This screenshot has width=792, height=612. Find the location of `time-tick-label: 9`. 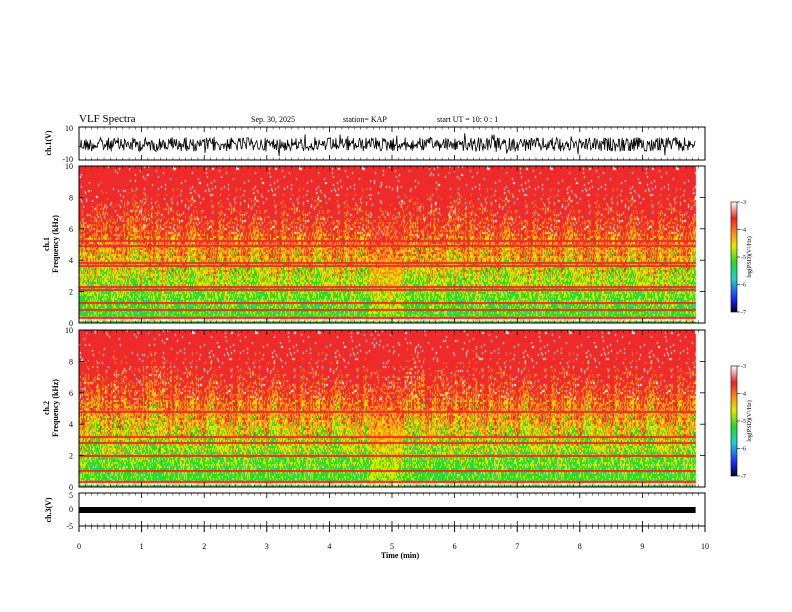

time-tick-label: 9 is located at coordinates (642, 546).